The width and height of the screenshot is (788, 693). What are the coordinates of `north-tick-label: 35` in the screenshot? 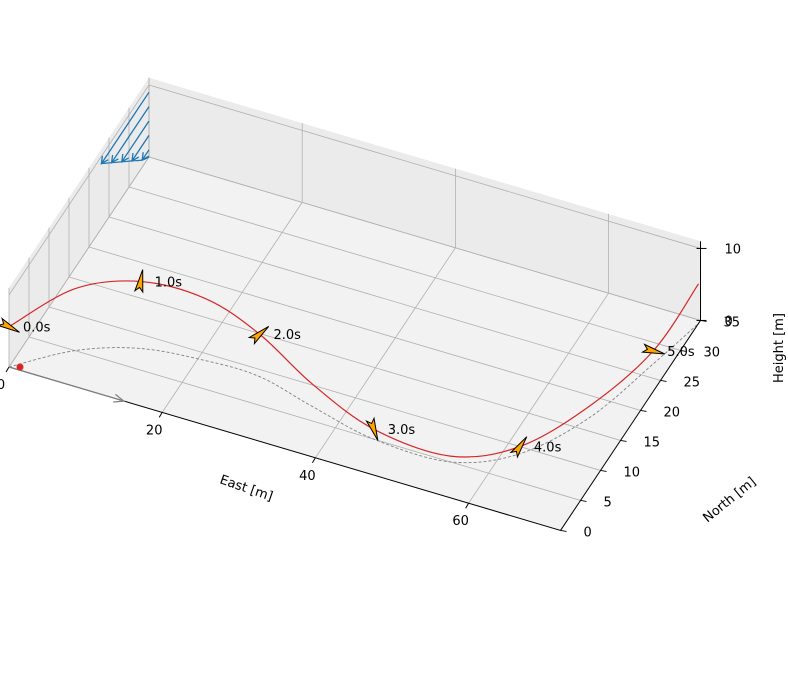 It's located at (732, 322).